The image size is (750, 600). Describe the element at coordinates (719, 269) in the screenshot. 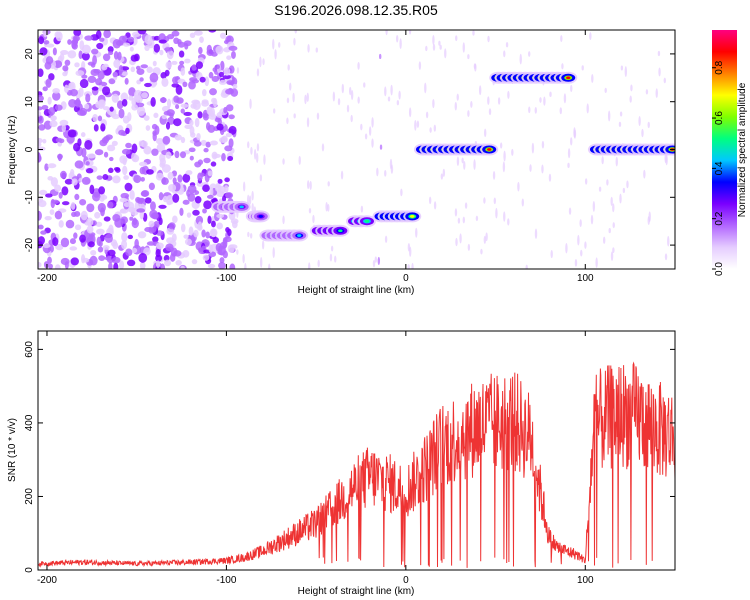

I see `colorbar-tick-label: 0.0` at that location.